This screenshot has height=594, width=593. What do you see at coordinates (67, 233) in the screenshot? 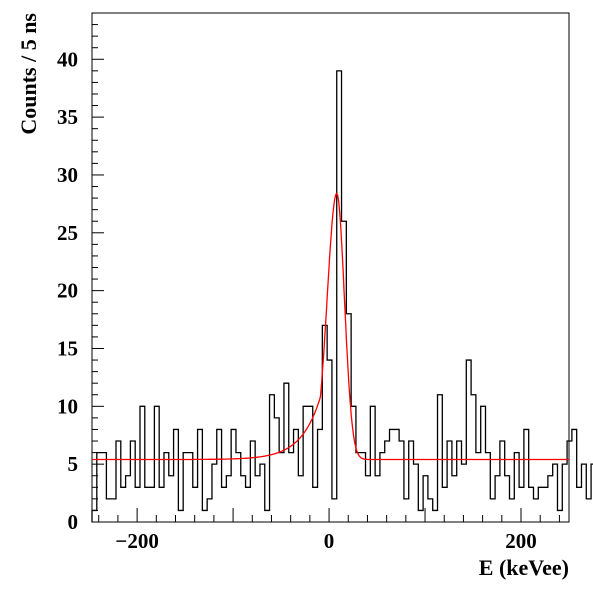
I see `y-tick-label: 25` at bounding box center [67, 233].